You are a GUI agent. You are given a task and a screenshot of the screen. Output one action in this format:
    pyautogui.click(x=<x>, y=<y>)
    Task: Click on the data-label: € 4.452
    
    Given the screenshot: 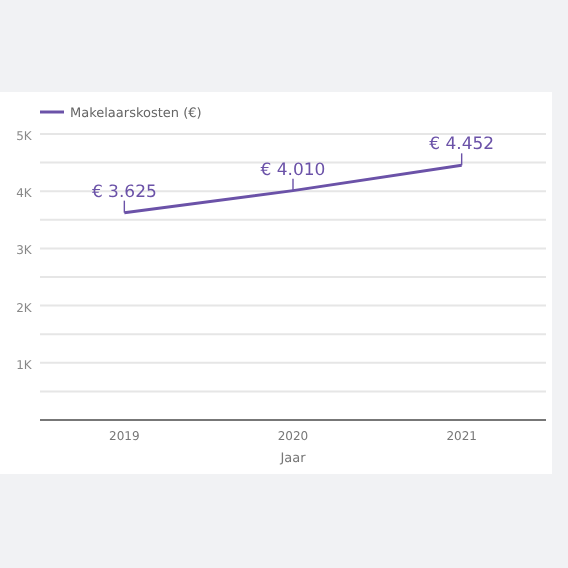 What is the action you would take?
    pyautogui.click(x=462, y=145)
    